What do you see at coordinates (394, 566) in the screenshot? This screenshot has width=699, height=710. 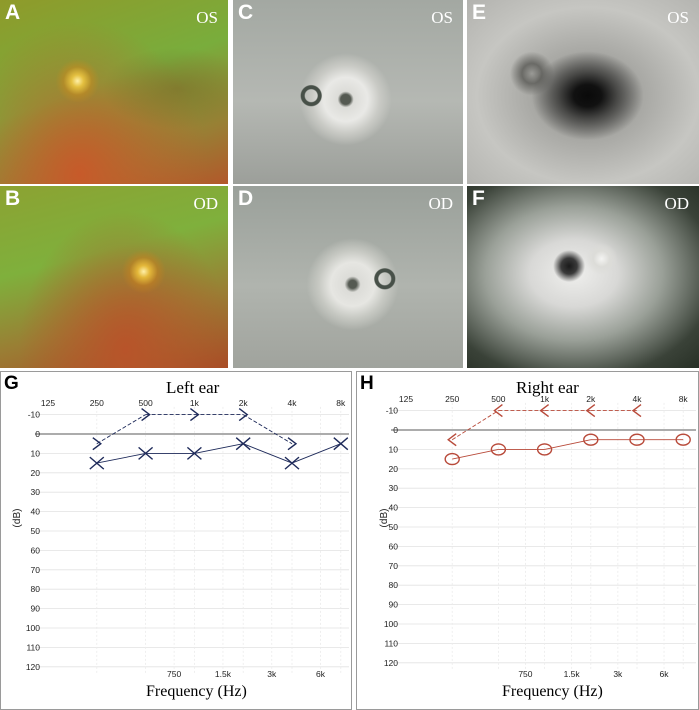 I see `y-tick-label: 70` at bounding box center [394, 566].